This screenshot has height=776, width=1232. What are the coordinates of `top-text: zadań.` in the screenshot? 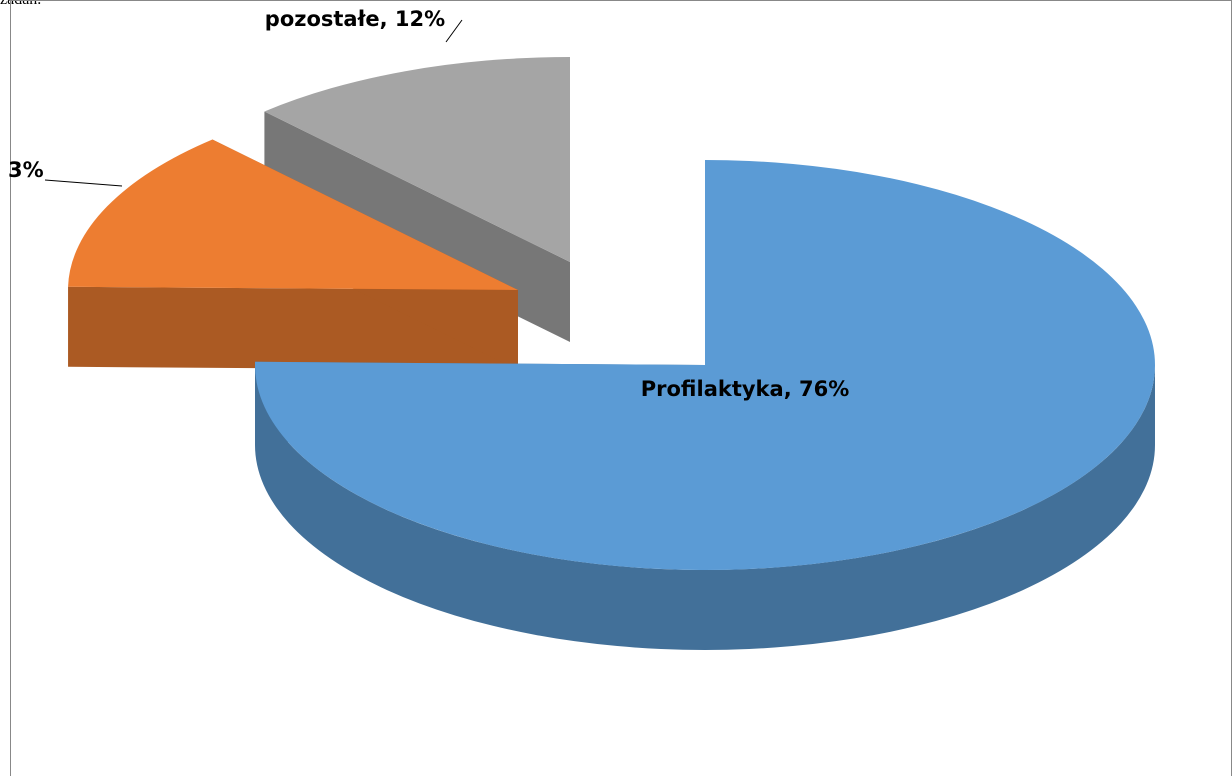 It's located at (20, 4).